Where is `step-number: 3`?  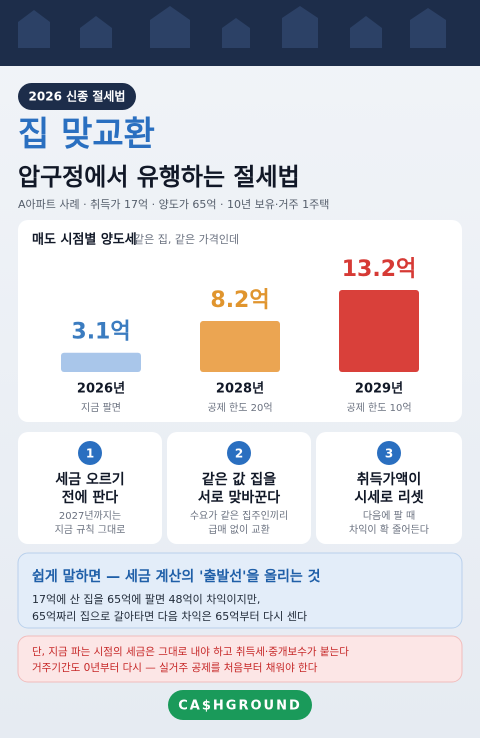 step-number: 3 is located at coordinates (389, 454).